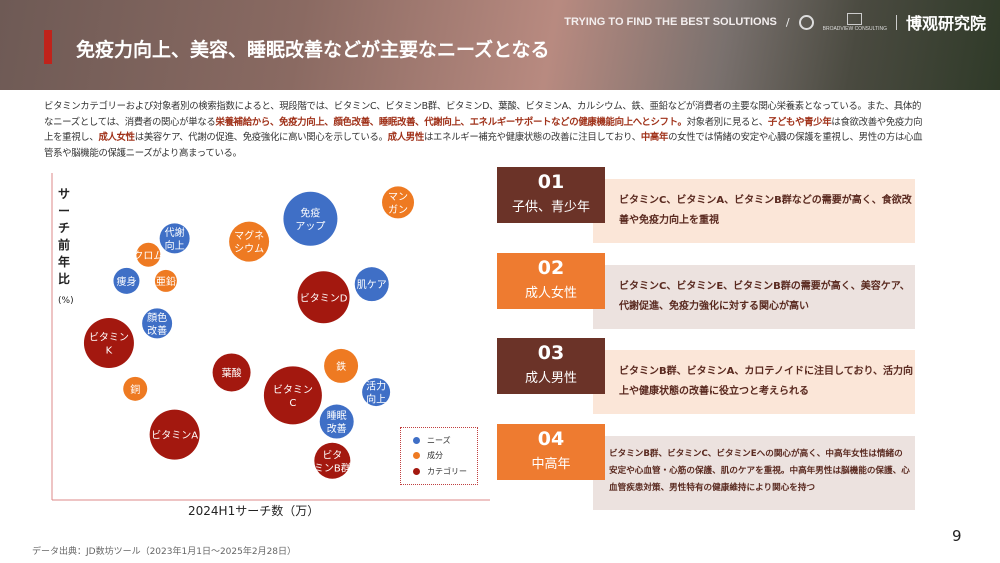  I want to click on bubble-label: 痩身, so click(126, 281).